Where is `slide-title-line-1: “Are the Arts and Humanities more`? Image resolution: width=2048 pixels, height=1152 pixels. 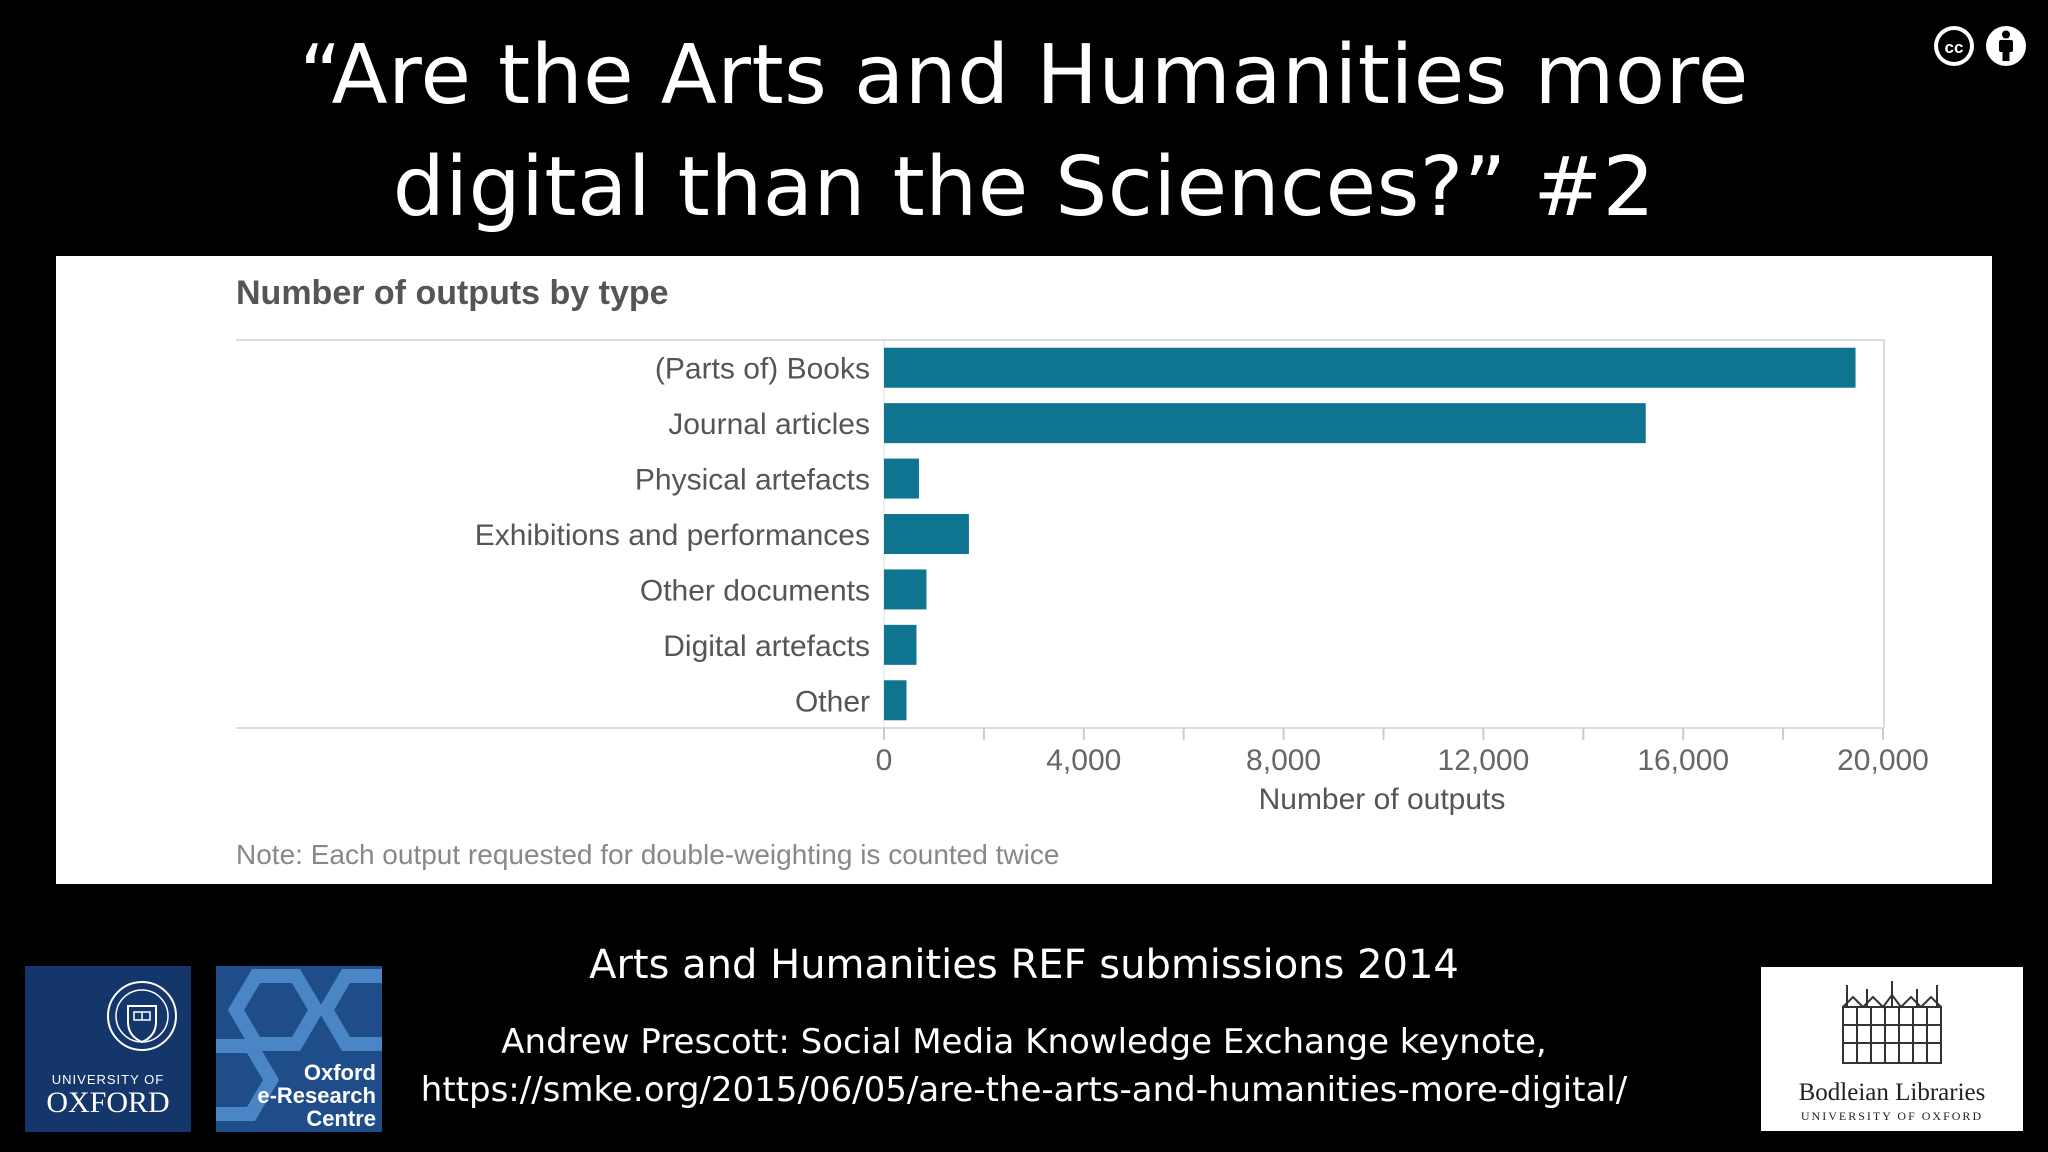 slide-title-line-1: “Are the Arts and Humanities more is located at coordinates (1024, 75).